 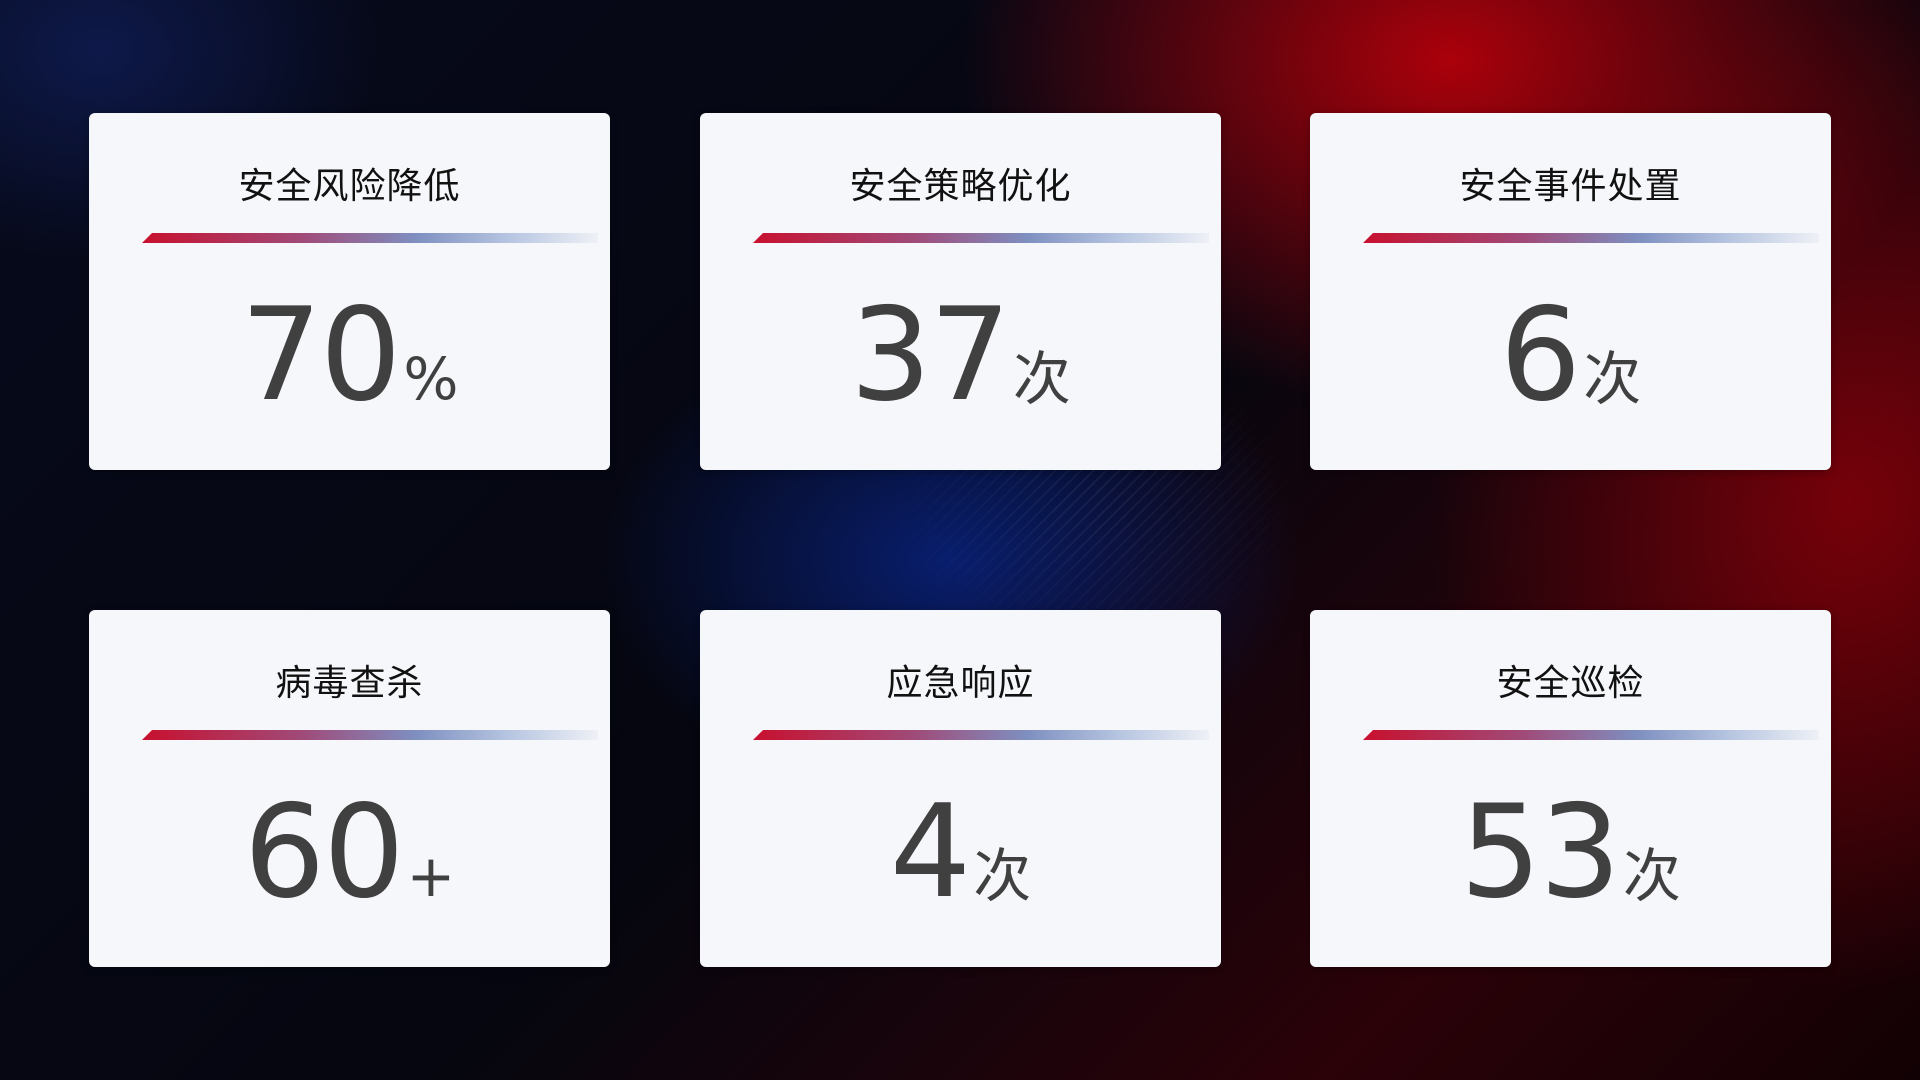 I want to click on stat-card-incident-handling: 安全事件处置 6次, so click(x=1570, y=291).